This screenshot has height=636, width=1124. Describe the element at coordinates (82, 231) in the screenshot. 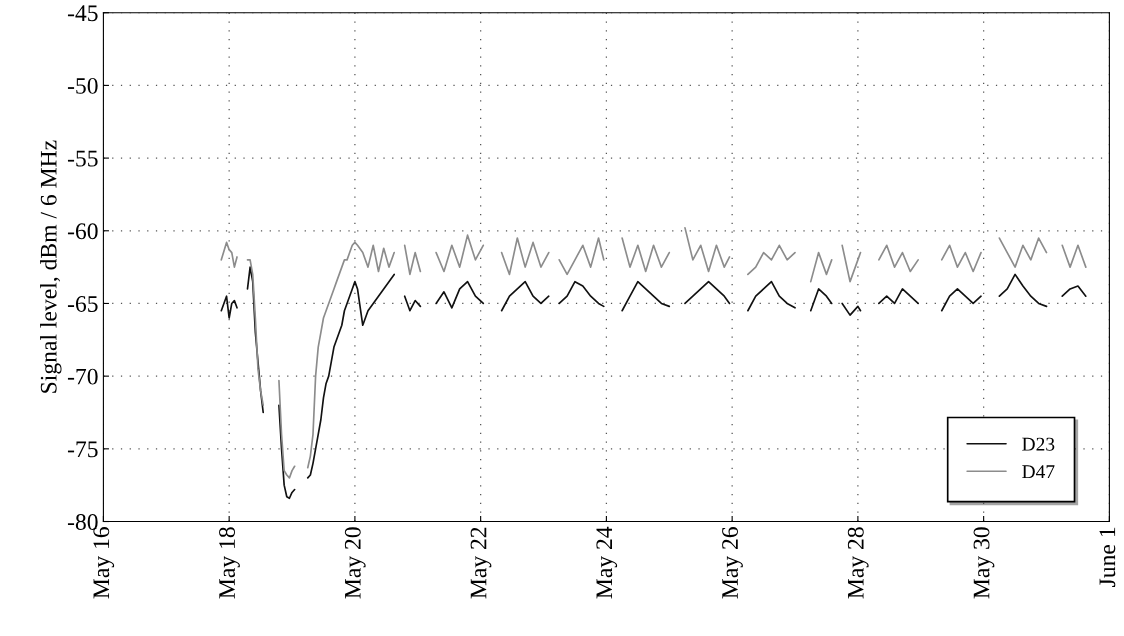

I see `y-tick-label: -60` at that location.